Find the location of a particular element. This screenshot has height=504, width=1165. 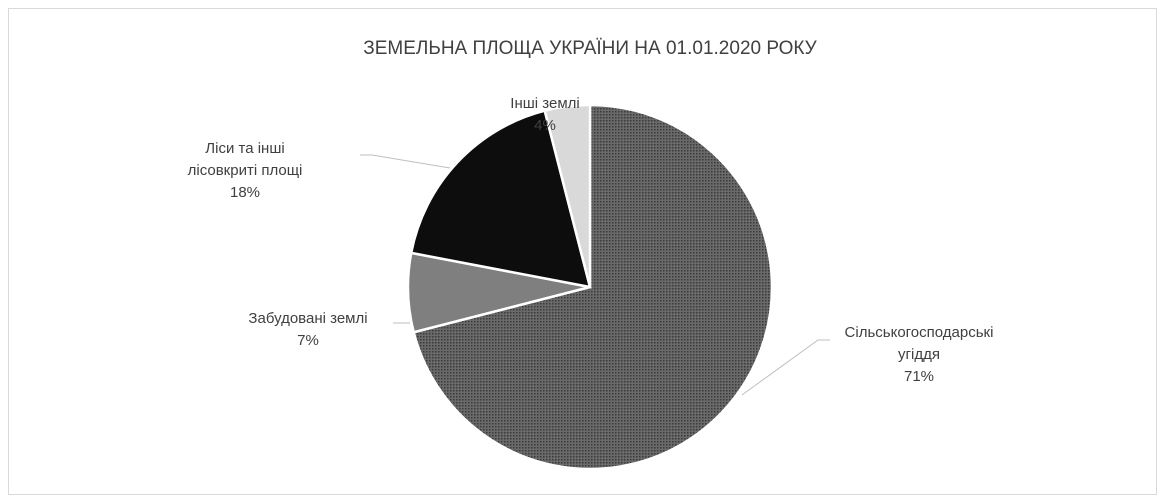

data-label-name: Інші землі is located at coordinates (544, 103).